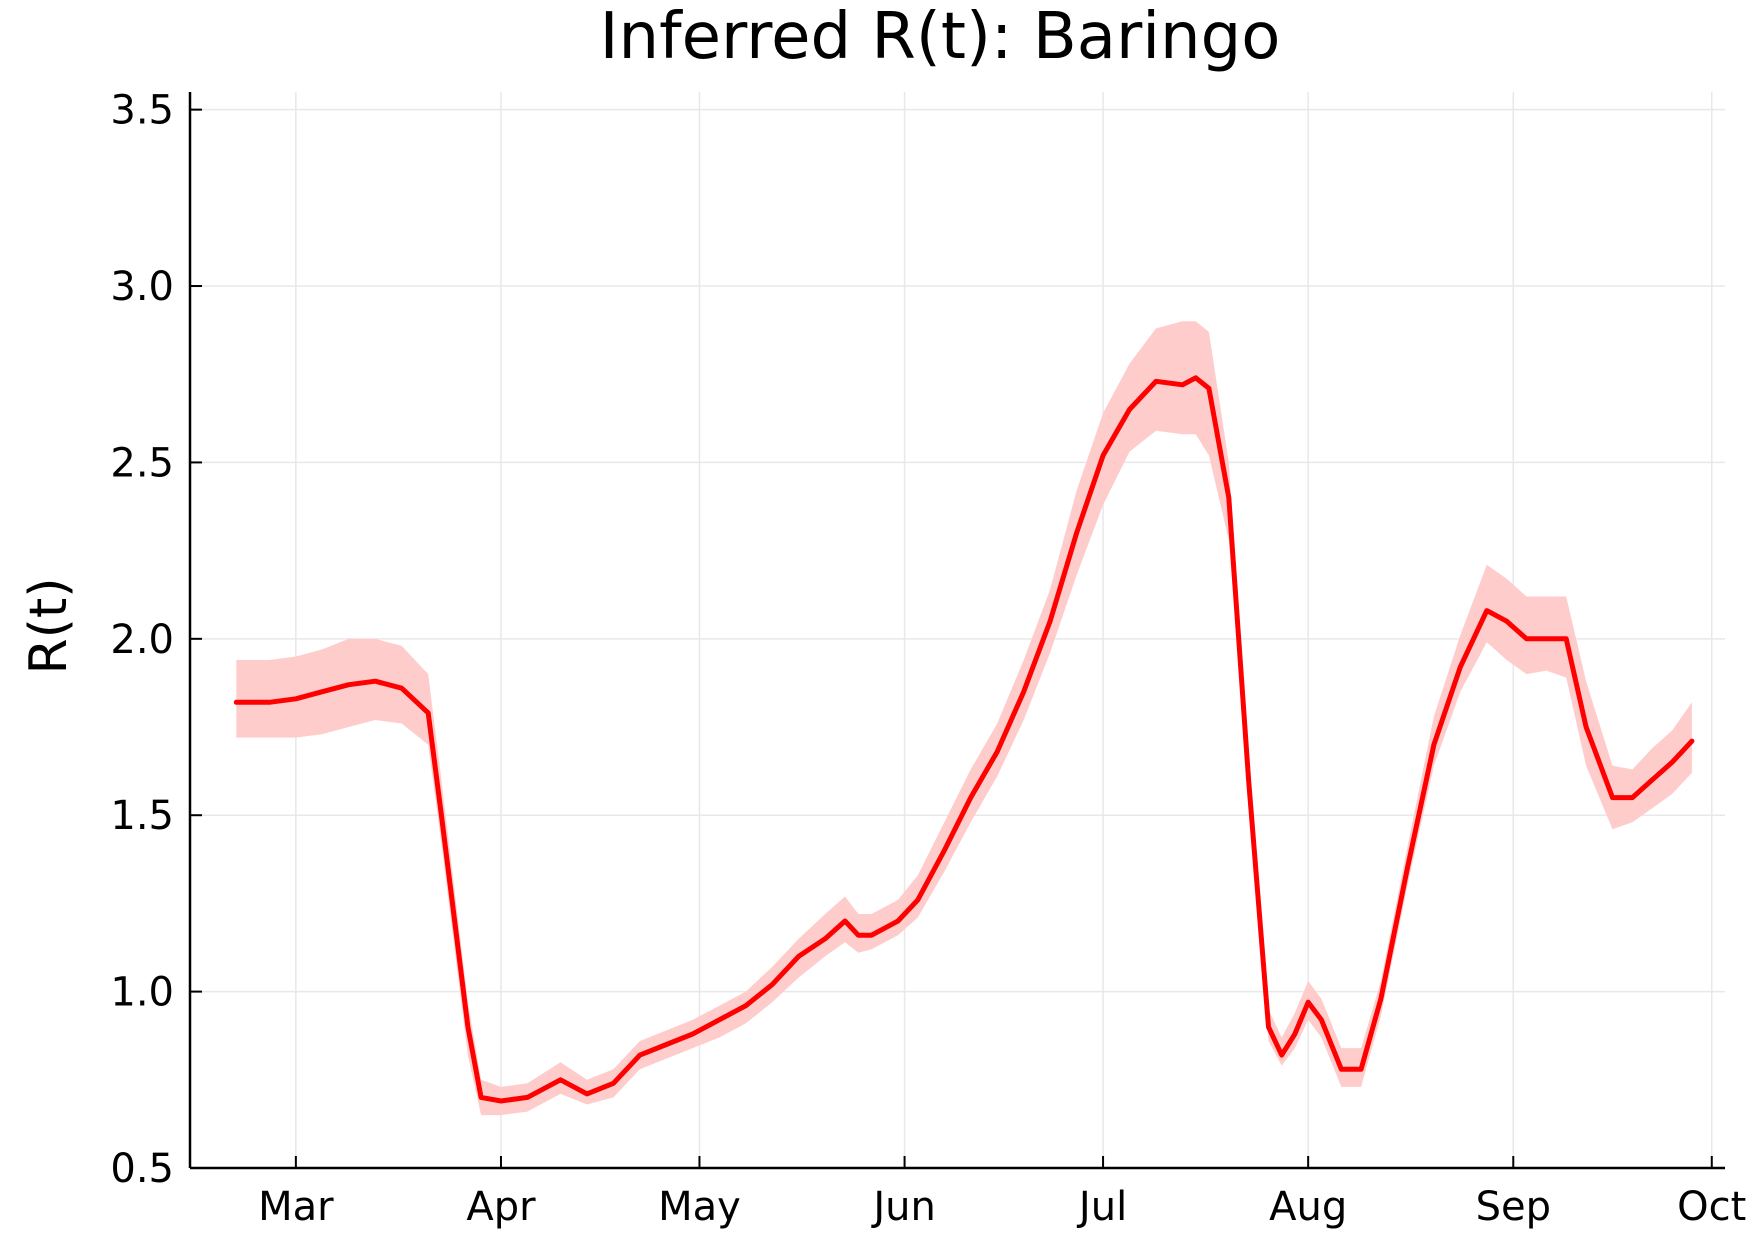 The width and height of the screenshot is (1750, 1255). What do you see at coordinates (296, 1207) in the screenshot?
I see `x-tick-label: Mar` at bounding box center [296, 1207].